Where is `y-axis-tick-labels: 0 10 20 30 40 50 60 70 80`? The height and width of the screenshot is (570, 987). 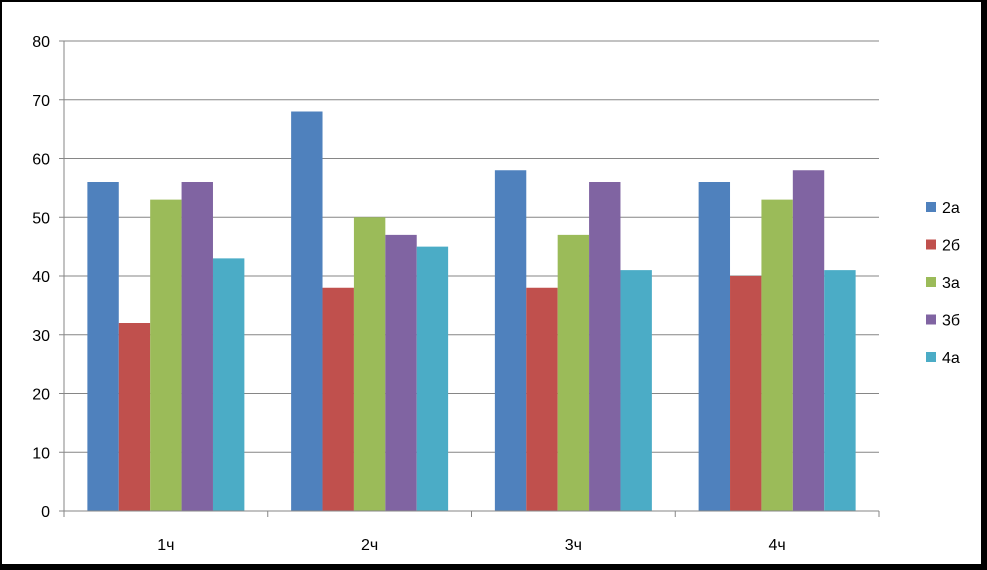 y-axis-tick-labels: 0 10 20 30 40 50 60 70 80 is located at coordinates (41, 277).